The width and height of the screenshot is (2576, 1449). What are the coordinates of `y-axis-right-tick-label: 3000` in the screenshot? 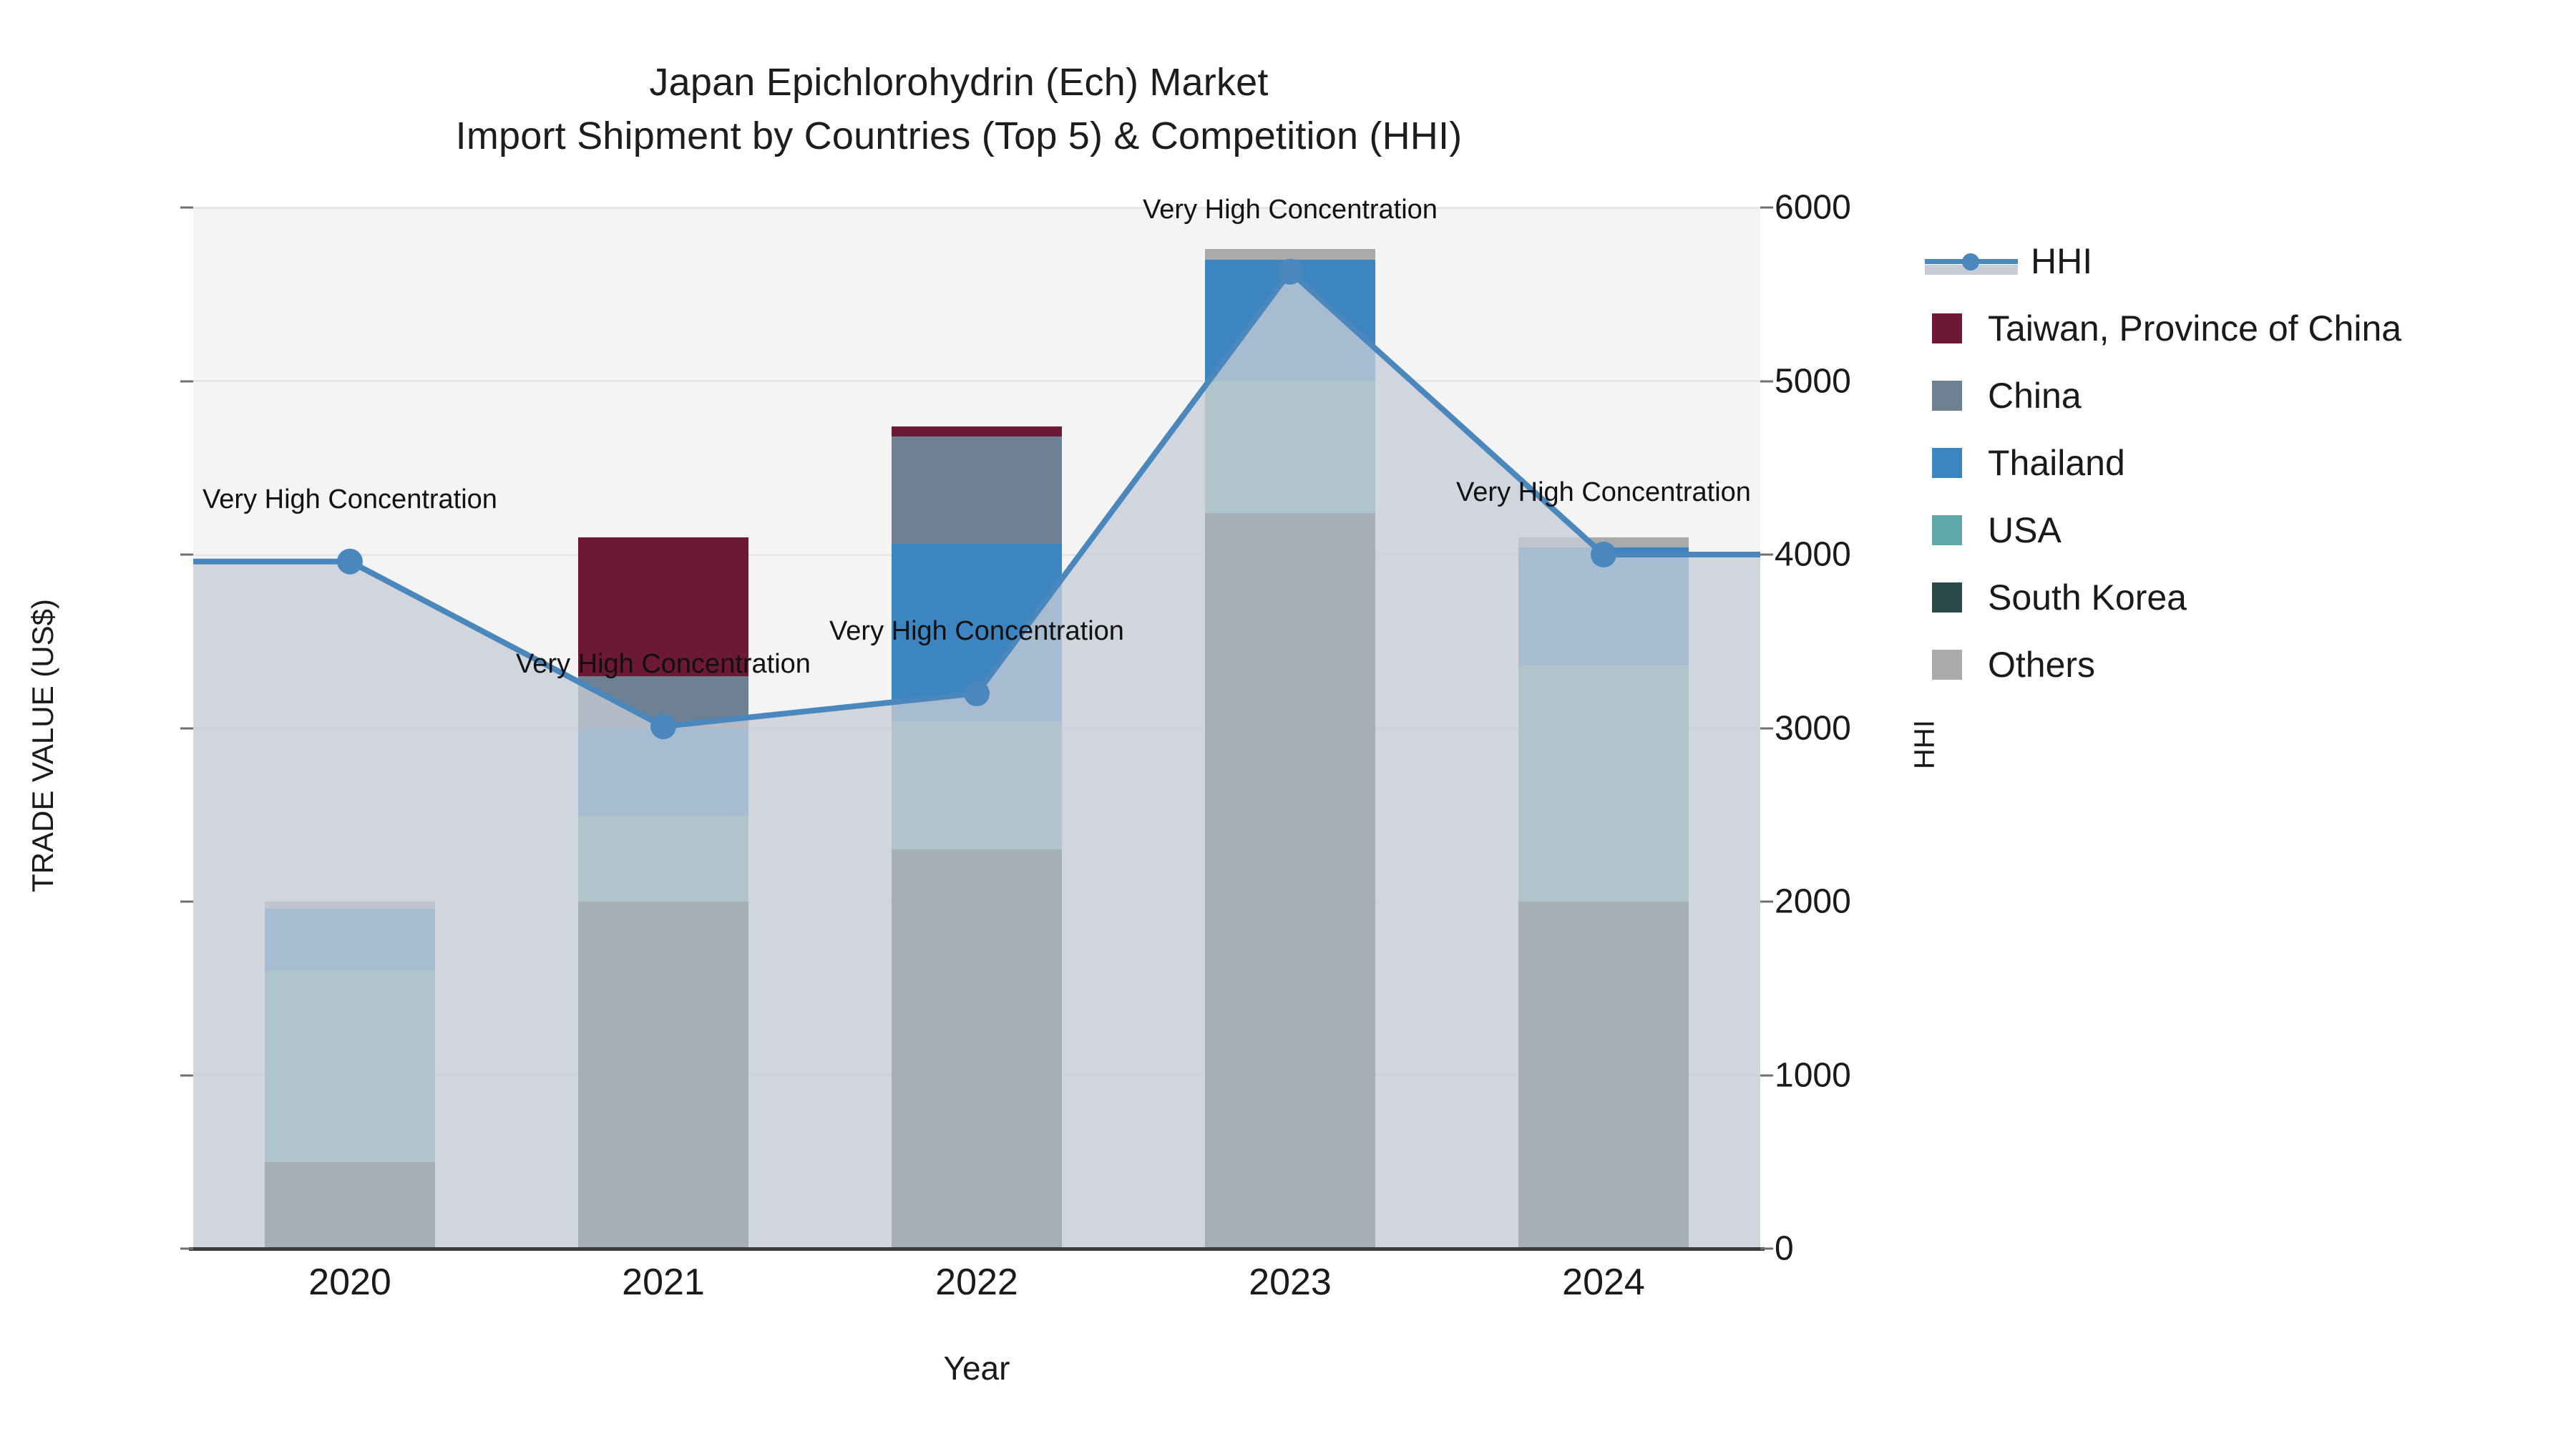 It's located at (1813, 728).